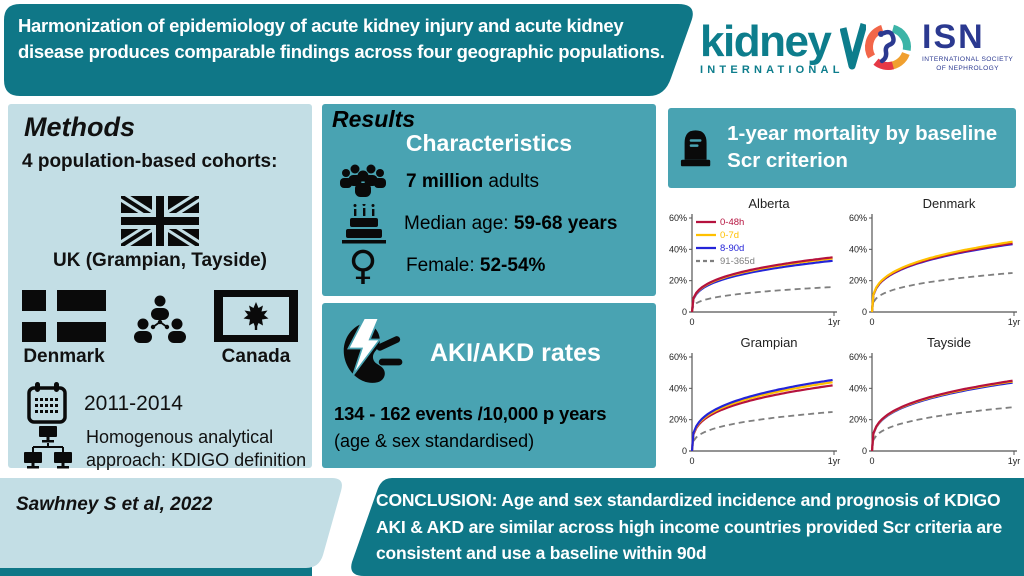  What do you see at coordinates (968, 59) in the screenshot?
I see `isn-subtitle-line1: INTERNATIONAL SOCIETY` at bounding box center [968, 59].